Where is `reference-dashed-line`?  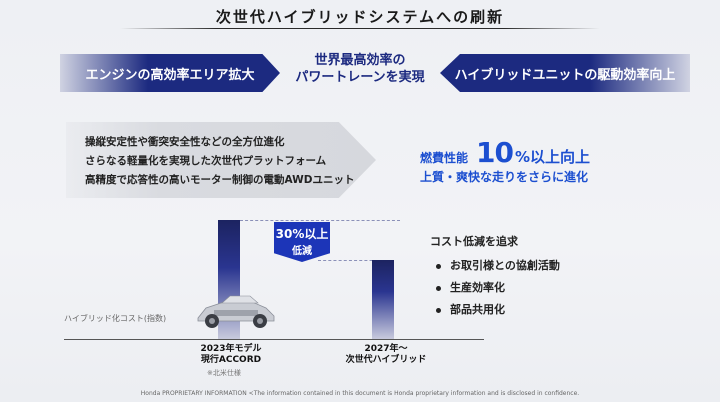 reference-dashed-line is located at coordinates (320, 220).